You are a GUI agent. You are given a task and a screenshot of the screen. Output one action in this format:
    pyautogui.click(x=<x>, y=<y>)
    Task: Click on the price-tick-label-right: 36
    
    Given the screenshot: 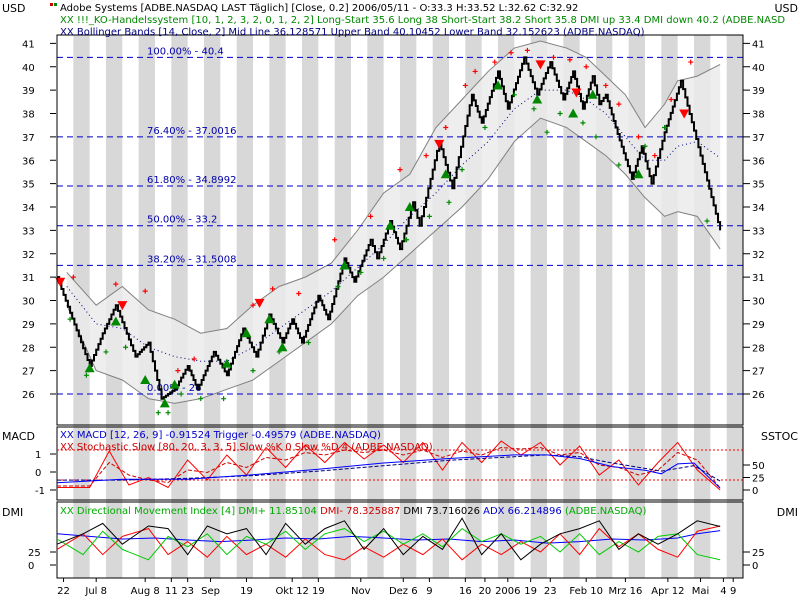 What is the action you would take?
    pyautogui.click(x=758, y=161)
    